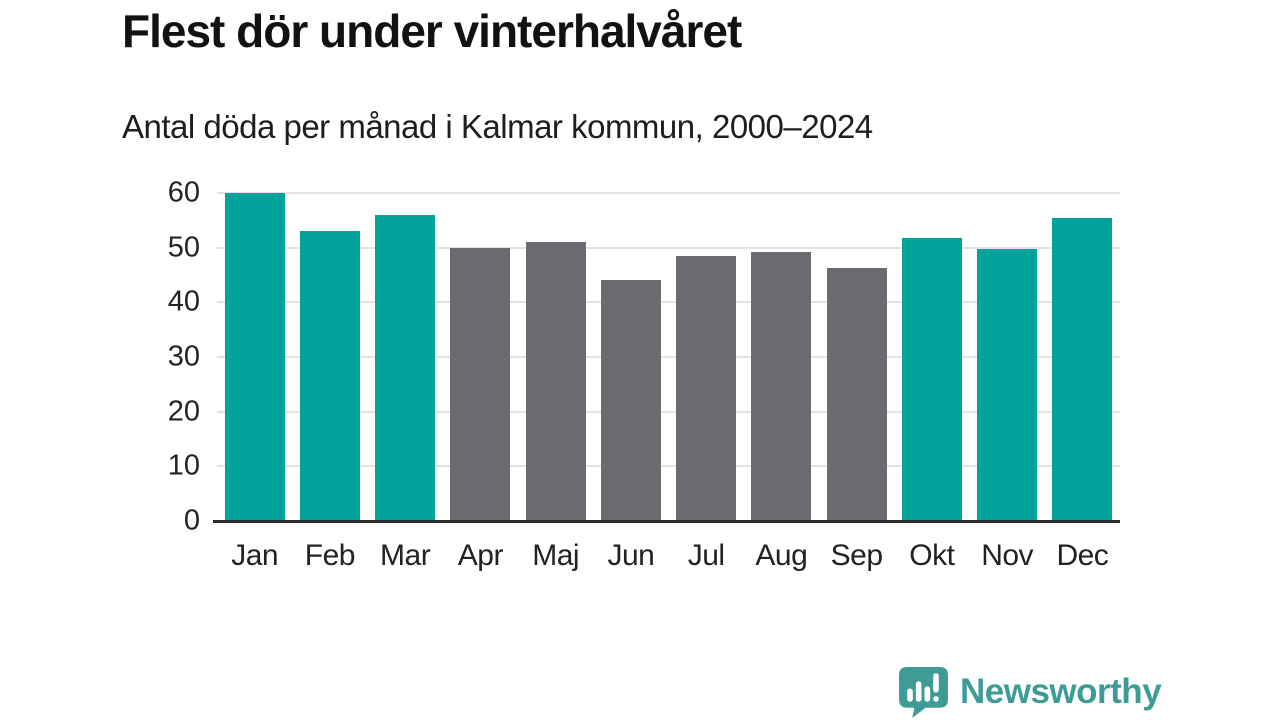 This screenshot has width=1280, height=720. What do you see at coordinates (183, 192) in the screenshot?
I see `y-tick-label: 60` at bounding box center [183, 192].